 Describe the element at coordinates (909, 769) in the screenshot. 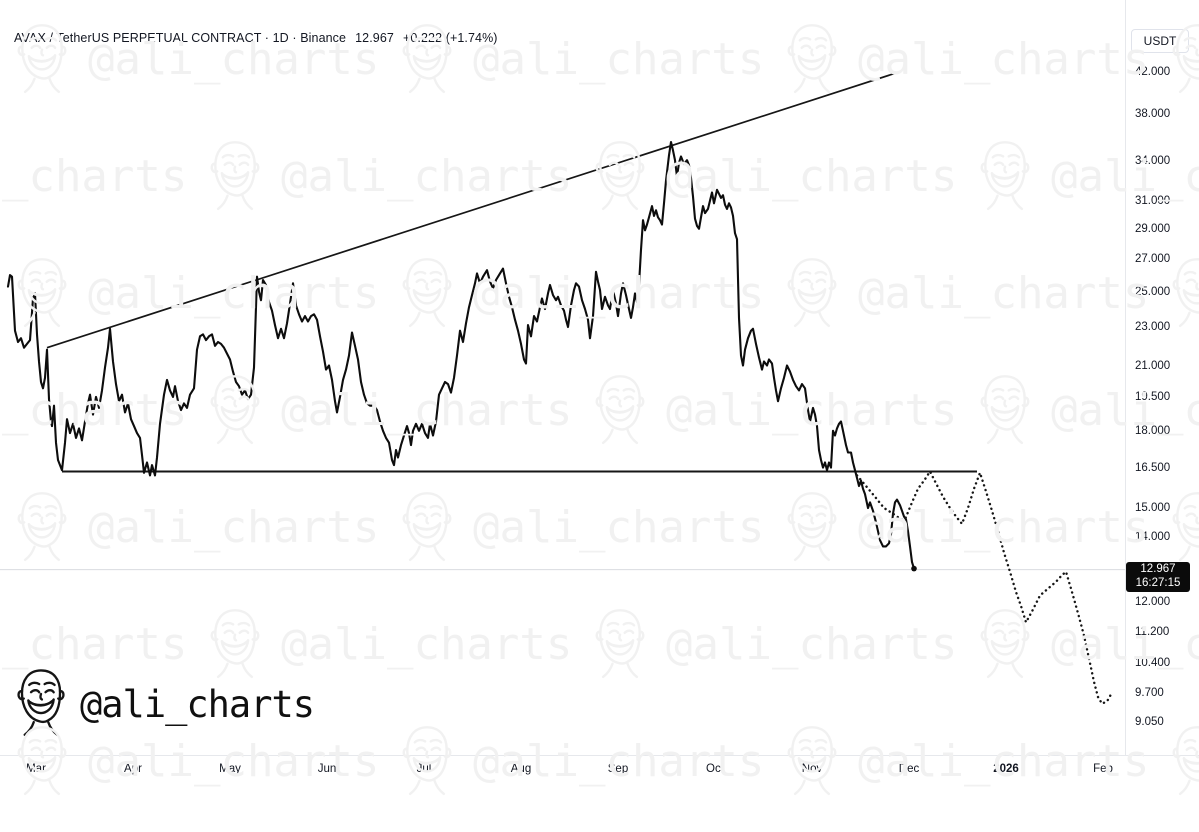

I see `time-axis-label: Dec` at that location.